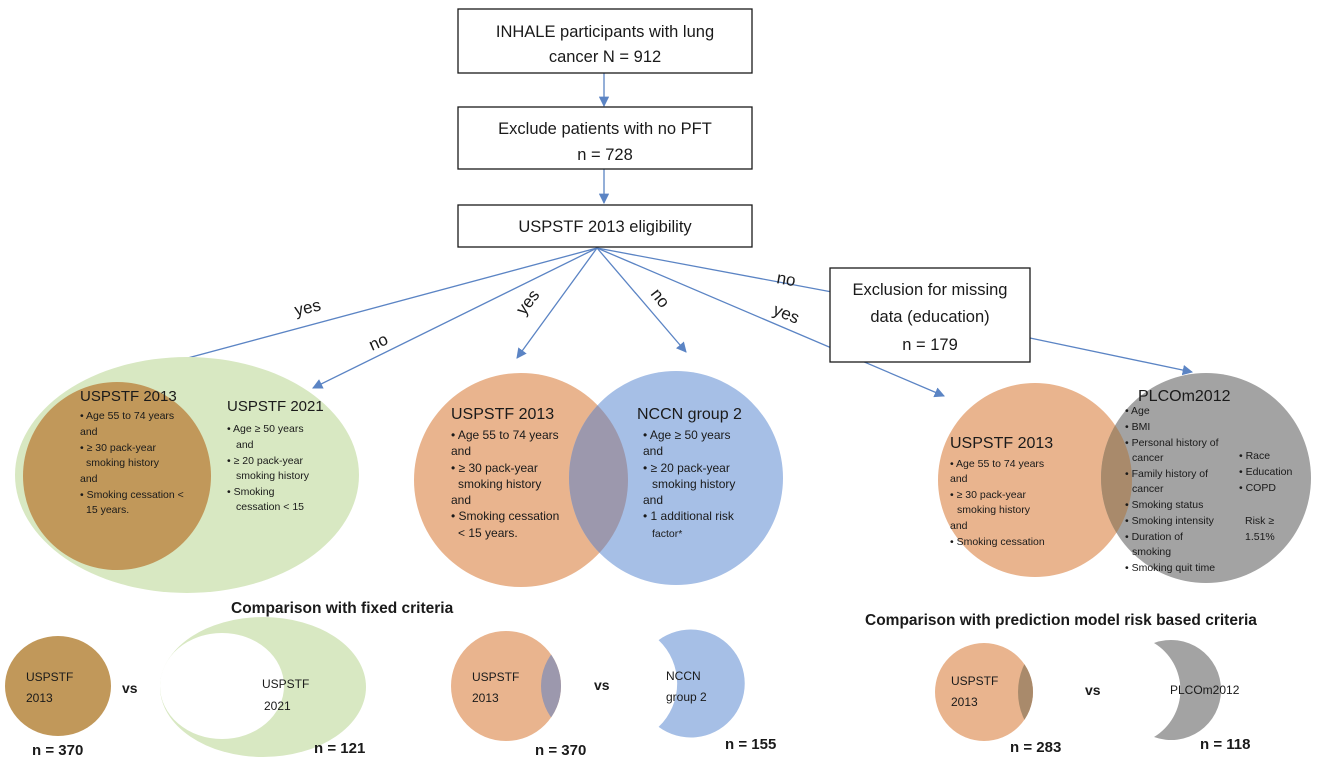 This screenshot has height=758, width=1321. Describe the element at coordinates (1257, 488) in the screenshot. I see `venn3-right-extra-item: • COPD` at that location.